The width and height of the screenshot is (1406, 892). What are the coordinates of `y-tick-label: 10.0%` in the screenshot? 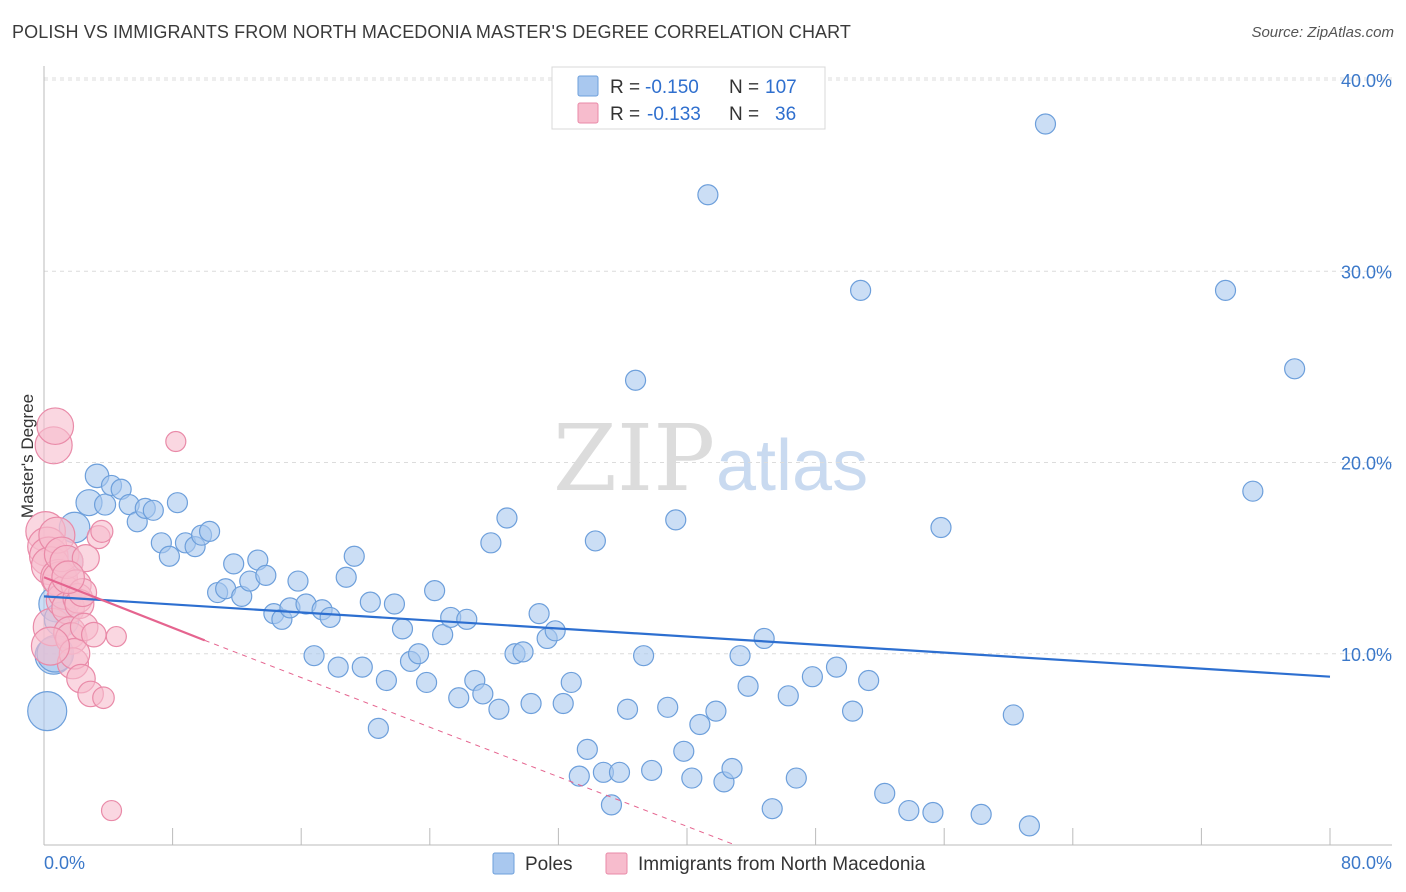 It's located at (1366, 655).